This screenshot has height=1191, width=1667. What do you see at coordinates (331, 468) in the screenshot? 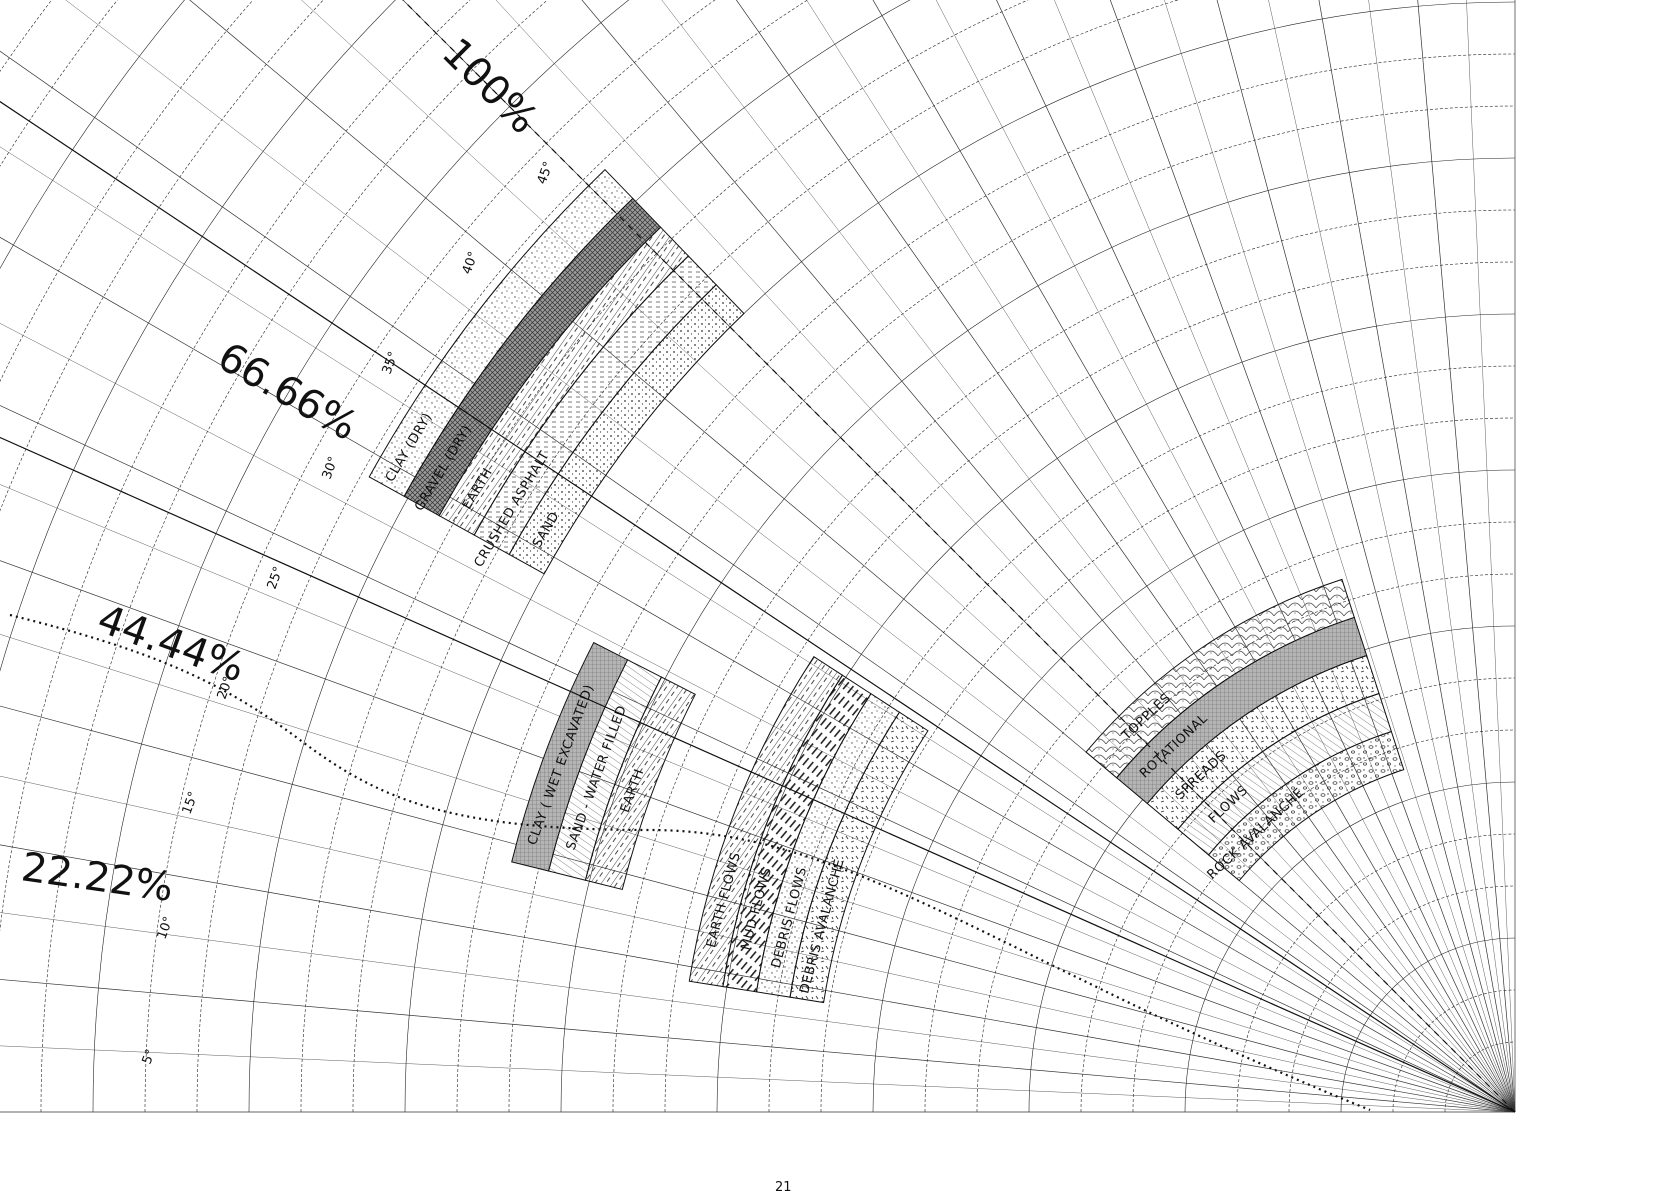
I see `slope-degree-label: 30°` at bounding box center [331, 468].